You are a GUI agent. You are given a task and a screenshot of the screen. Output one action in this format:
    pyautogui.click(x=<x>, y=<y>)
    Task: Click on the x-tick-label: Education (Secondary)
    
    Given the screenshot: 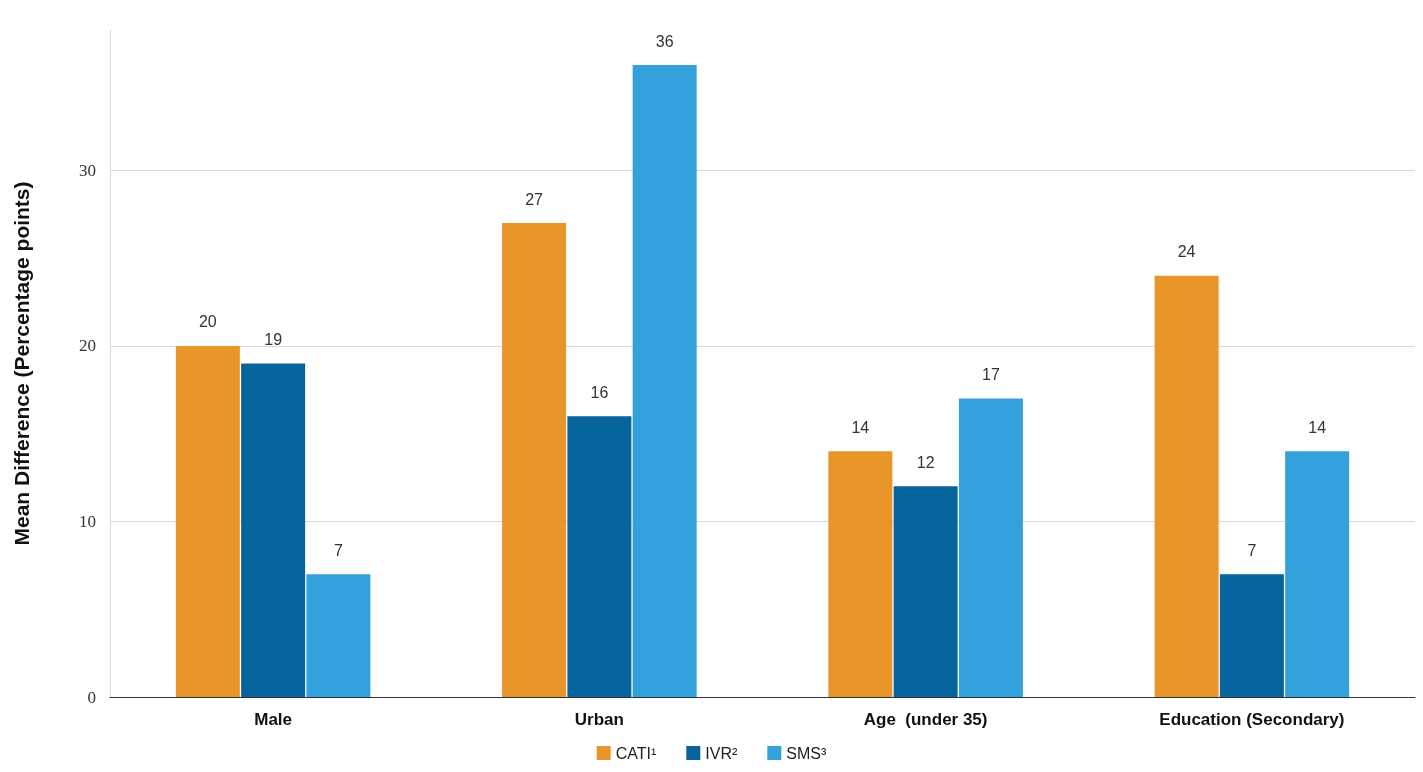 What is the action you would take?
    pyautogui.click(x=1252, y=719)
    